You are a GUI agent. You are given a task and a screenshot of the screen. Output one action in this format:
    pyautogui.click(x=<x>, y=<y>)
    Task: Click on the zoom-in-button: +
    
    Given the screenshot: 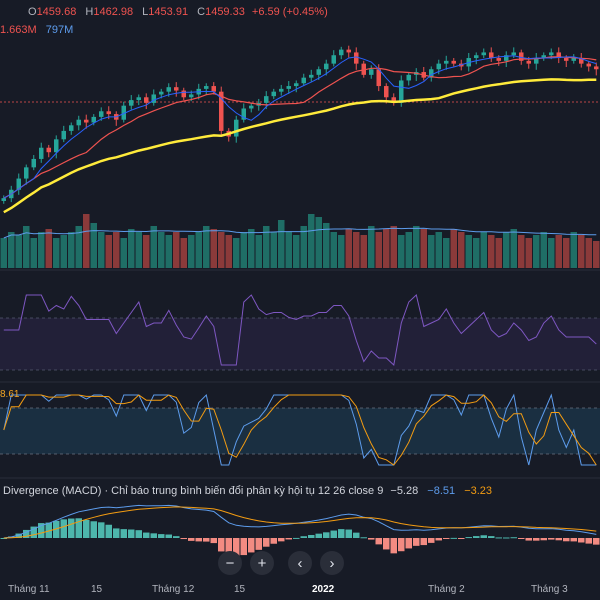 What is the action you would take?
    pyautogui.click(x=262, y=563)
    